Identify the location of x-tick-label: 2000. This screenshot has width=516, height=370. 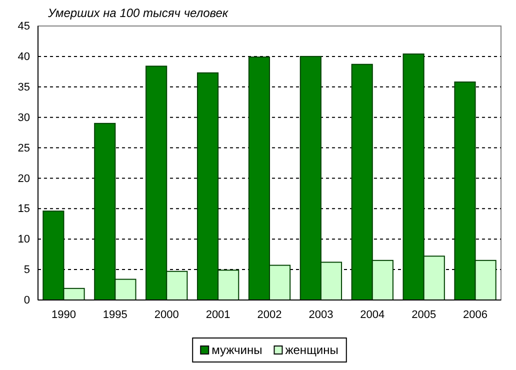
(166, 314).